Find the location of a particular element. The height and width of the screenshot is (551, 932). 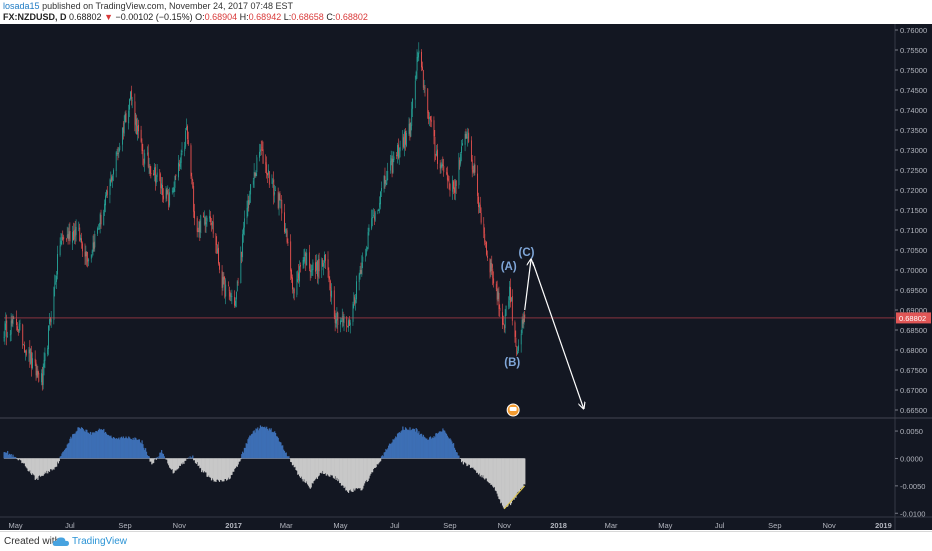

price-tick-label: 0.70500 is located at coordinates (913, 250).